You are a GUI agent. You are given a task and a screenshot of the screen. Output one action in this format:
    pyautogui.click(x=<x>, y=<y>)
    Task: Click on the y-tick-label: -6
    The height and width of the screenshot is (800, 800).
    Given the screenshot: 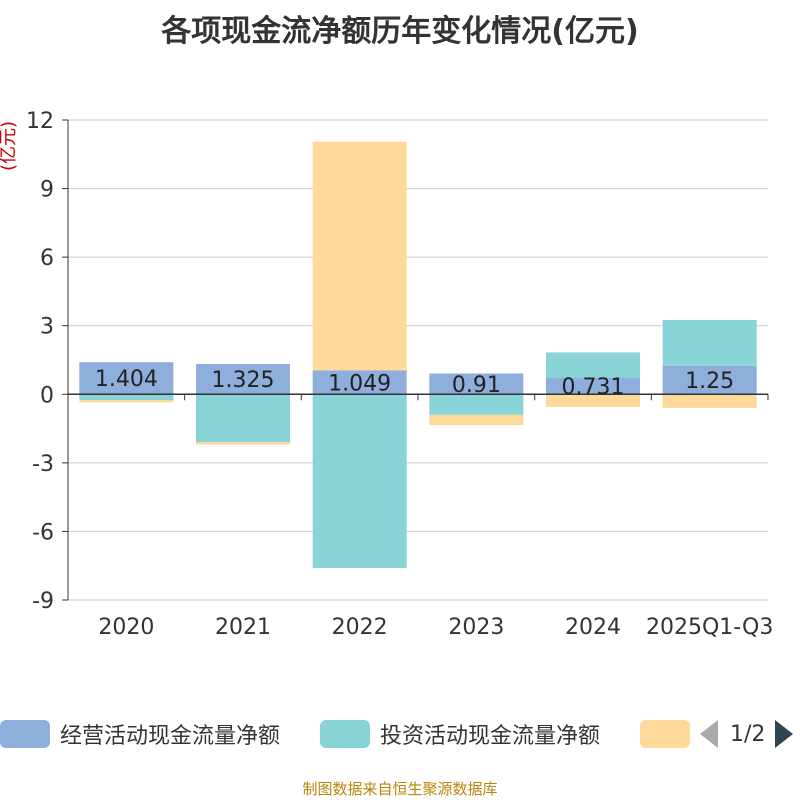 What is the action you would take?
    pyautogui.click(x=43, y=532)
    